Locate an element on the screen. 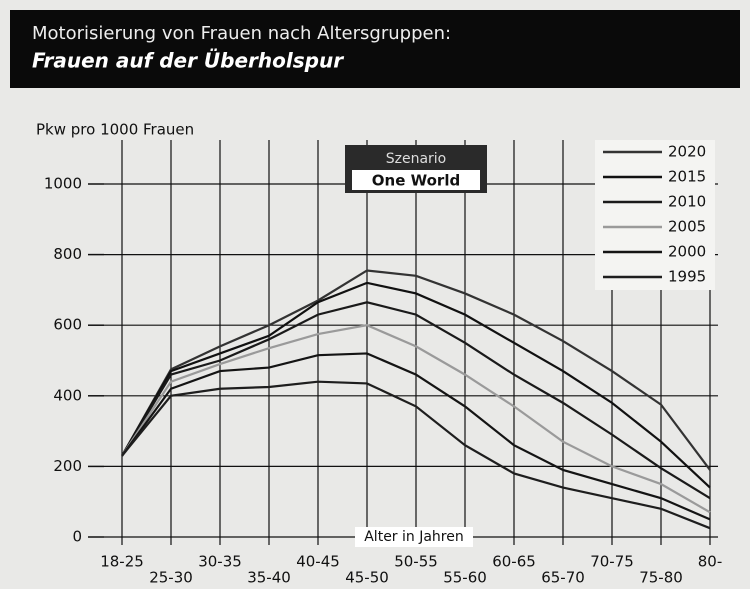 This screenshot has width=750, height=593. legend-box is located at coordinates (655, 215).